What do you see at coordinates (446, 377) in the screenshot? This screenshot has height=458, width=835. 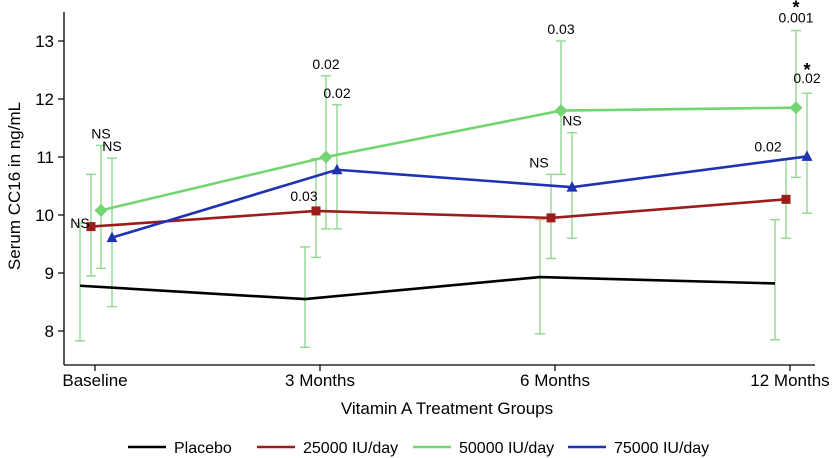 I see `x-ticks: Baseline 3 Months 6 Months 12 Months` at bounding box center [446, 377].